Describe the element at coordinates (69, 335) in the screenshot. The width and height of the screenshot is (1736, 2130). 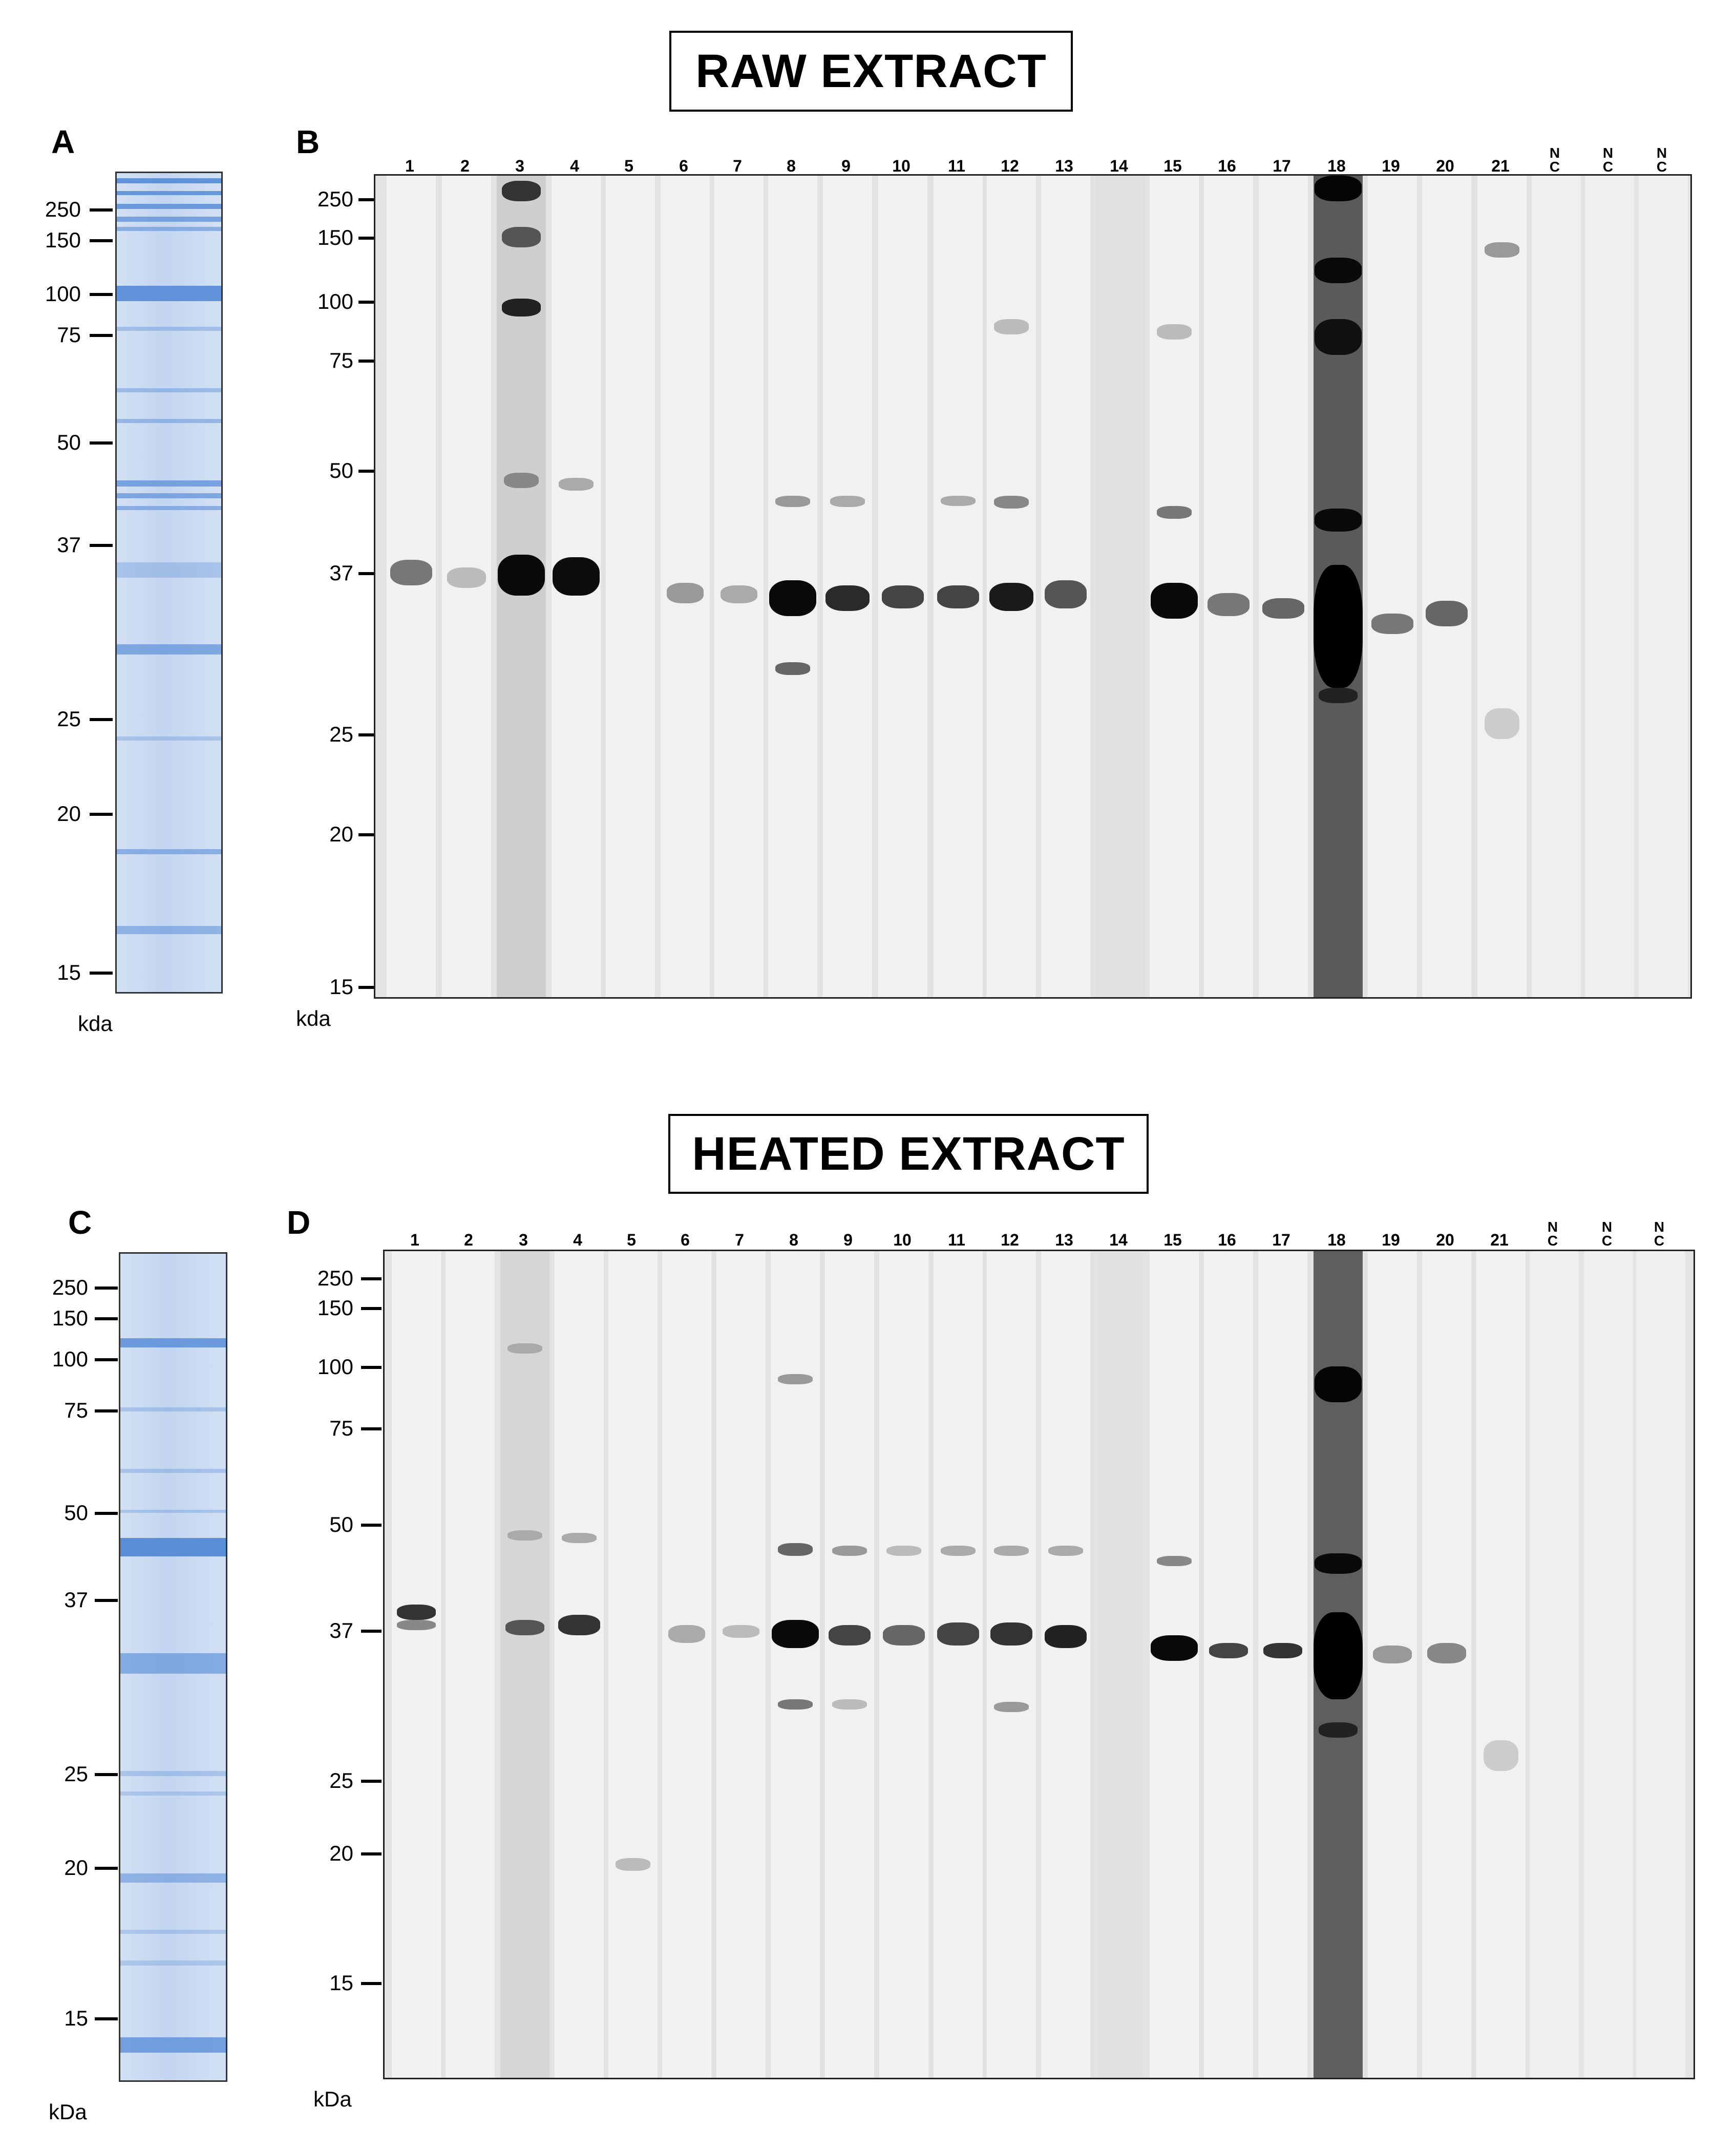
I see `gel-a-marker-label: 75` at that location.